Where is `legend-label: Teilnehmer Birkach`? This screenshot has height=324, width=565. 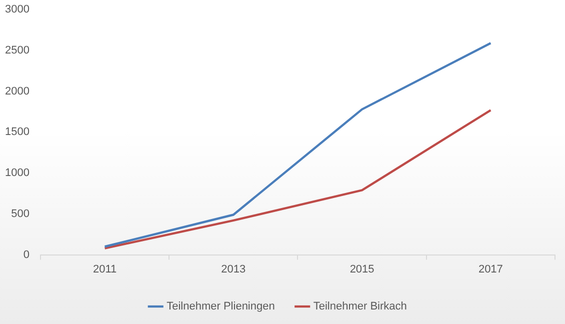 legend-label: Teilnehmer Birkach is located at coordinates (360, 306).